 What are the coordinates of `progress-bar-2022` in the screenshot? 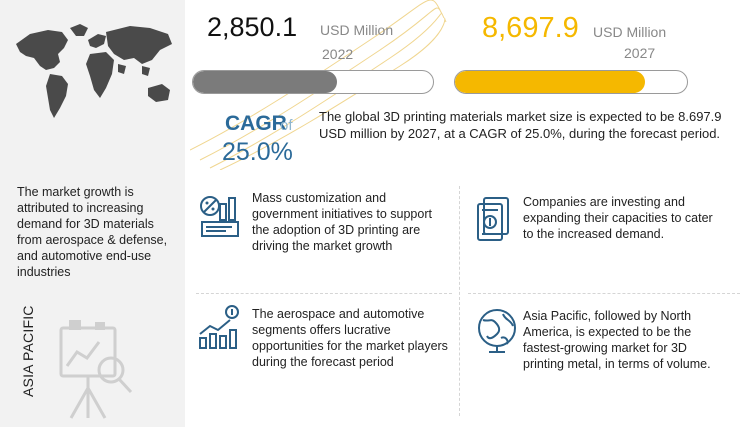 It's located at (313, 82).